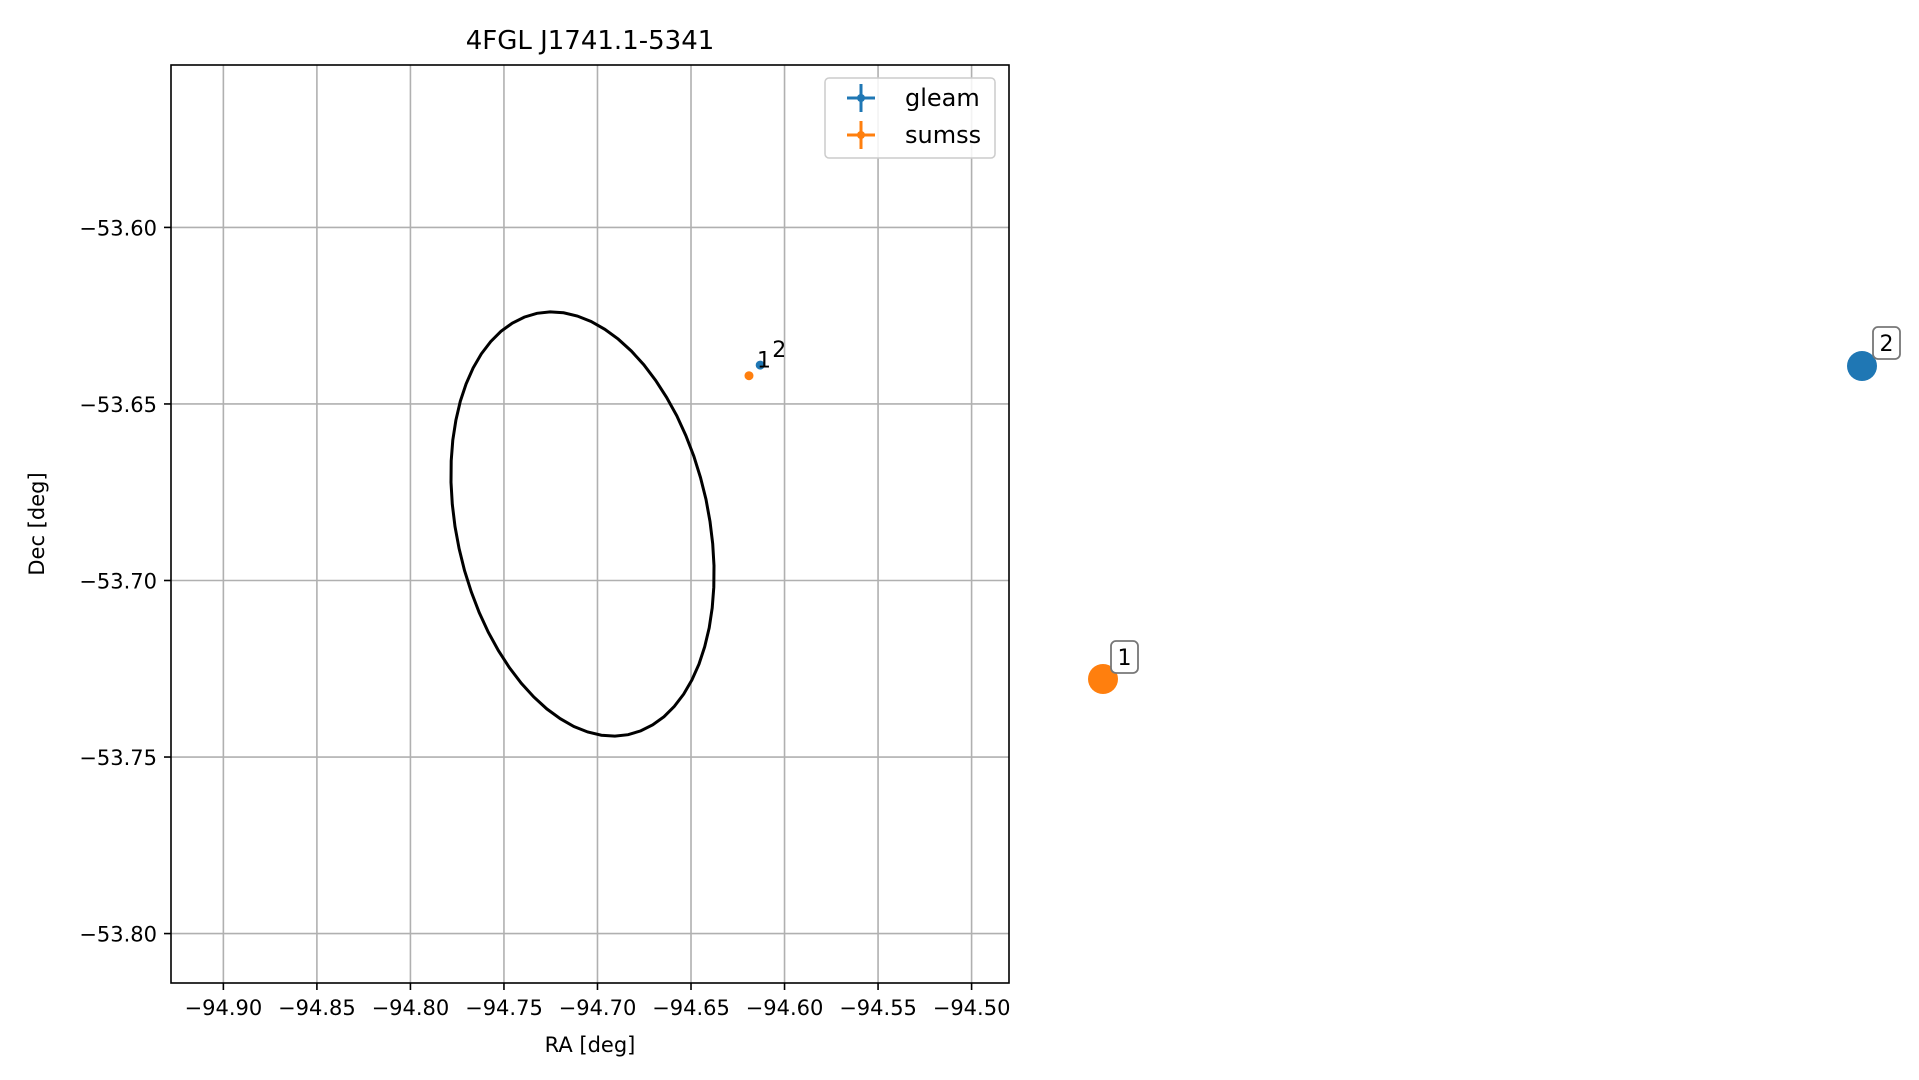 The height and width of the screenshot is (1080, 1919). What do you see at coordinates (910, 118) in the screenshot?
I see `legend: gleam sumss` at bounding box center [910, 118].